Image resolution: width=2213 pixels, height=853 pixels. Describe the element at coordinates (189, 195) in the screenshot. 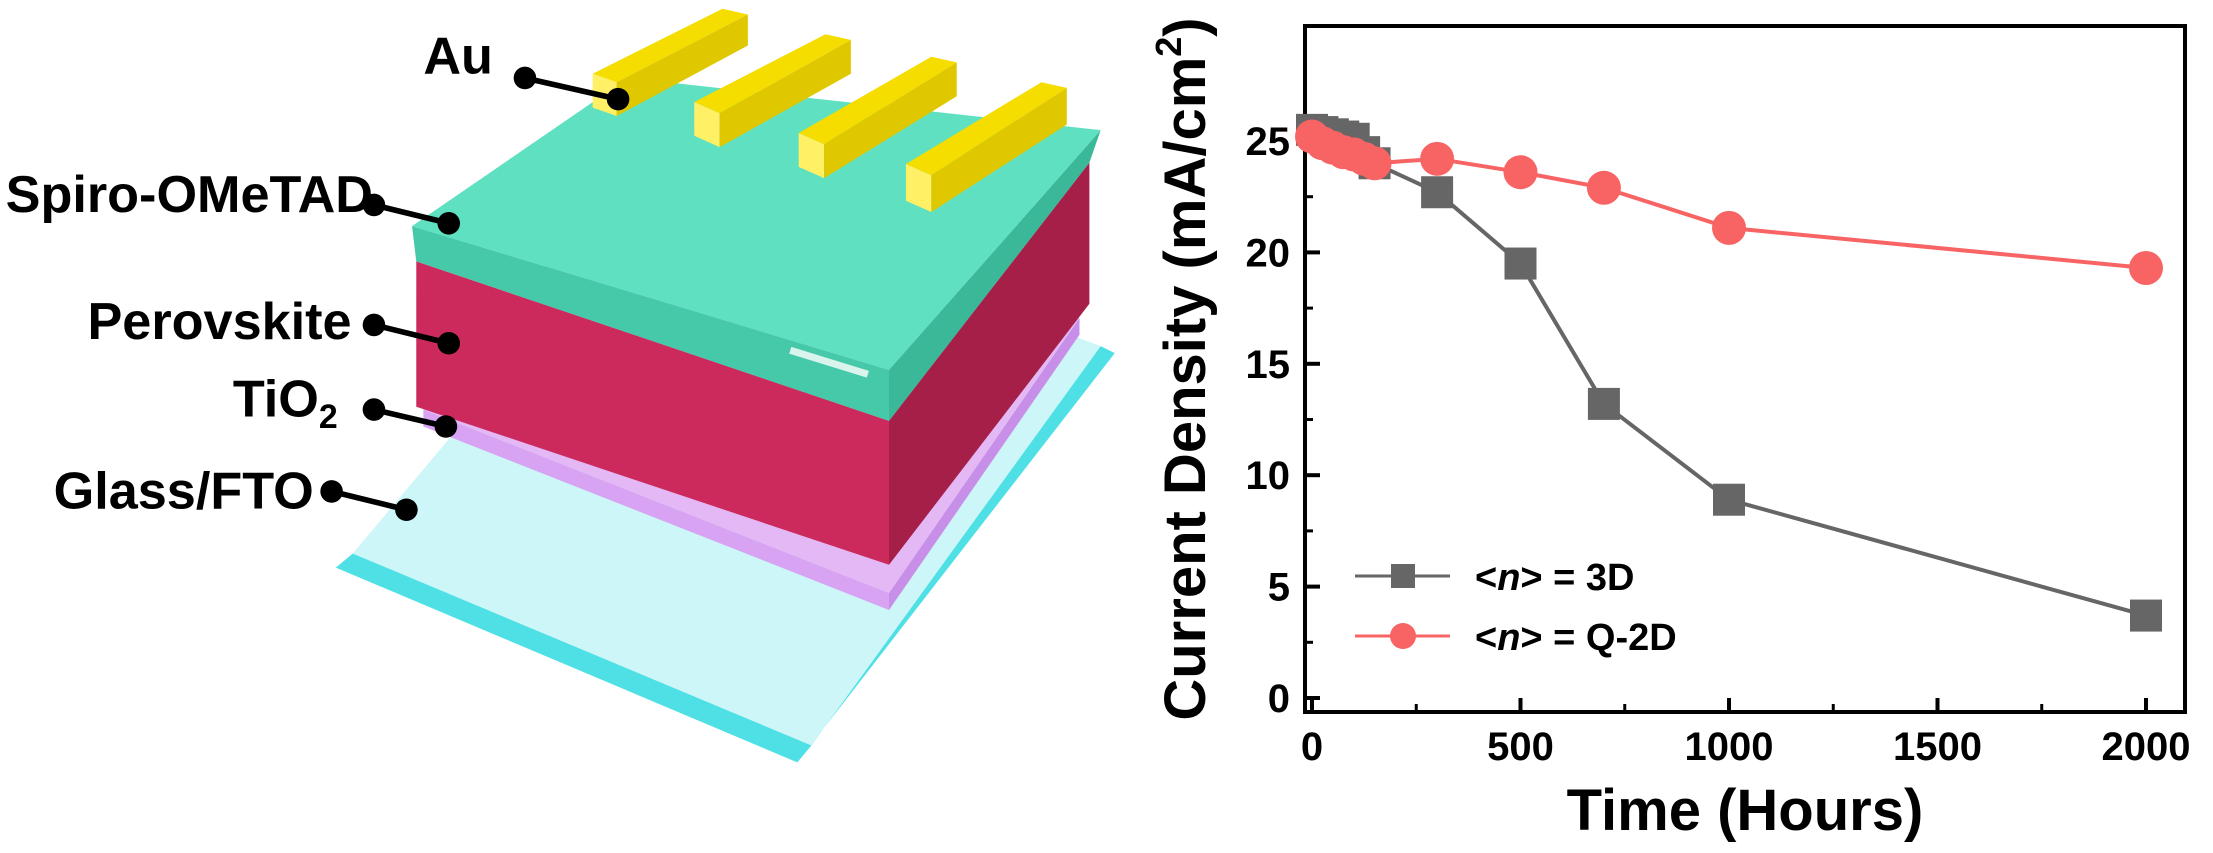

I see `svg-text: Spiro-OMeTAD` at that location.